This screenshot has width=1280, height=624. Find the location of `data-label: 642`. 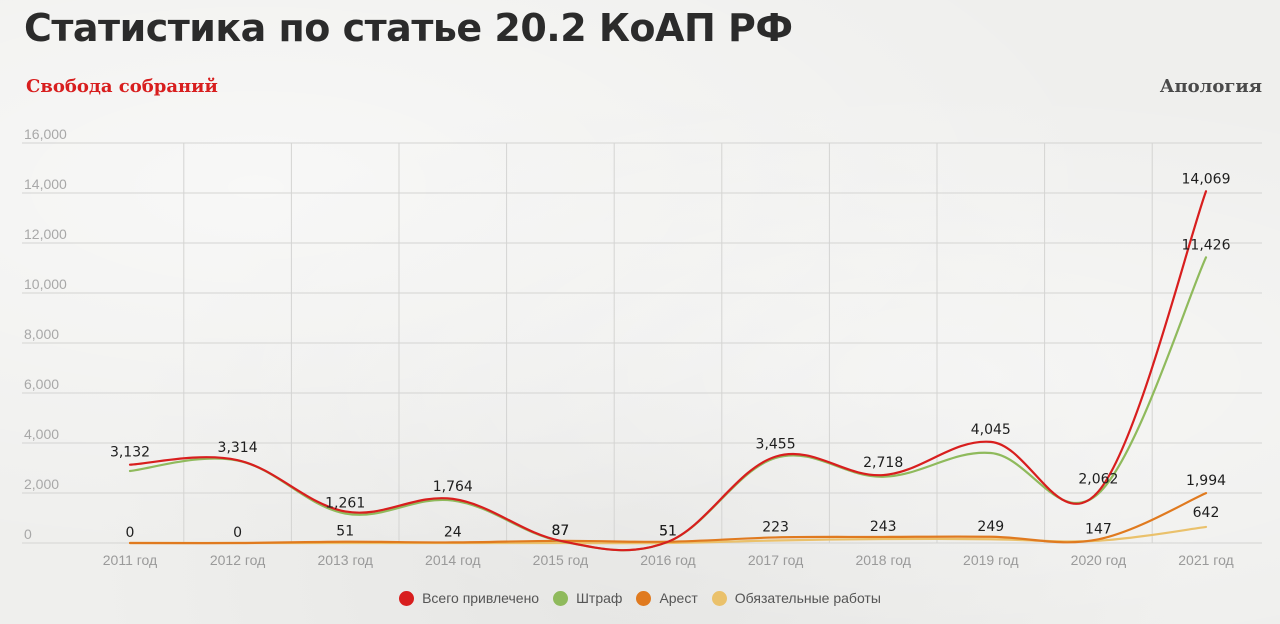

data-label: 642 is located at coordinates (1206, 513).